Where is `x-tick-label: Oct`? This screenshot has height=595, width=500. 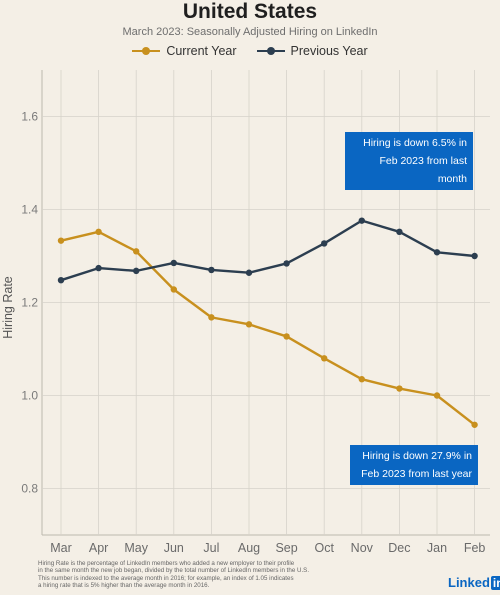 x-tick-label: Oct is located at coordinates (324, 548).